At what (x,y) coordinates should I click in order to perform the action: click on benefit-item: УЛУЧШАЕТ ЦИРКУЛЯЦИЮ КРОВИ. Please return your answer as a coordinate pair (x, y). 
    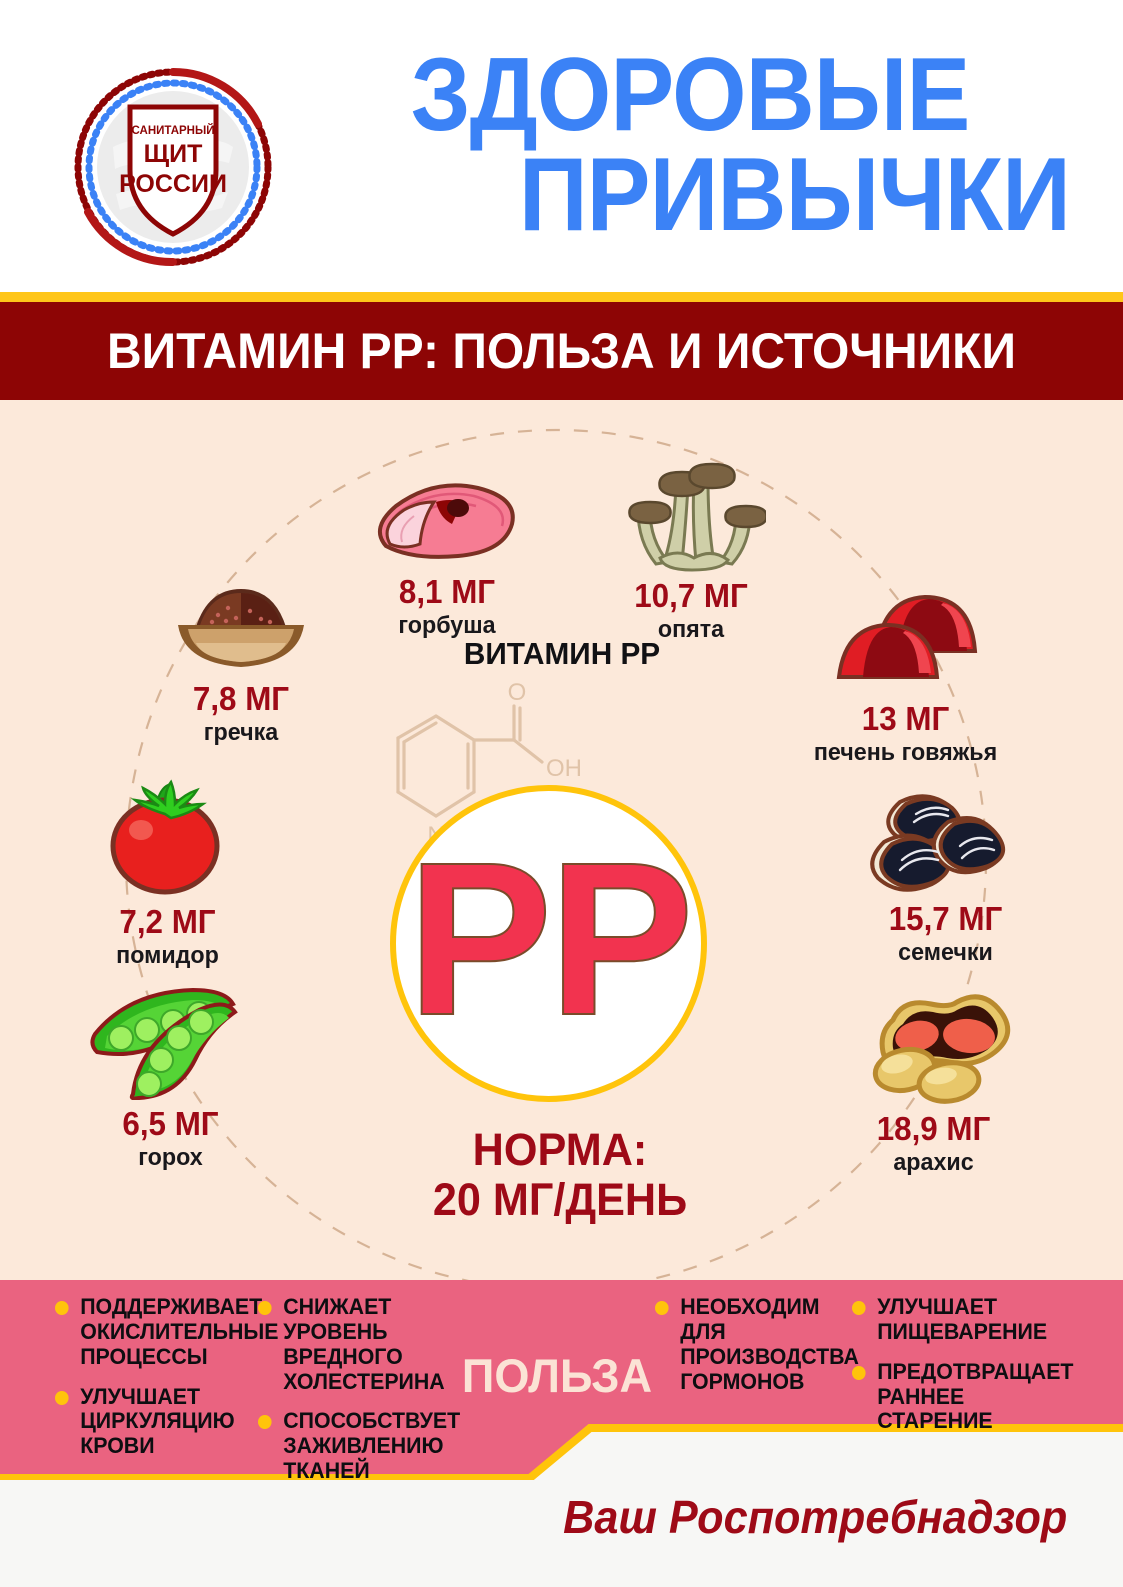
    Looking at the image, I should click on (159, 1421).